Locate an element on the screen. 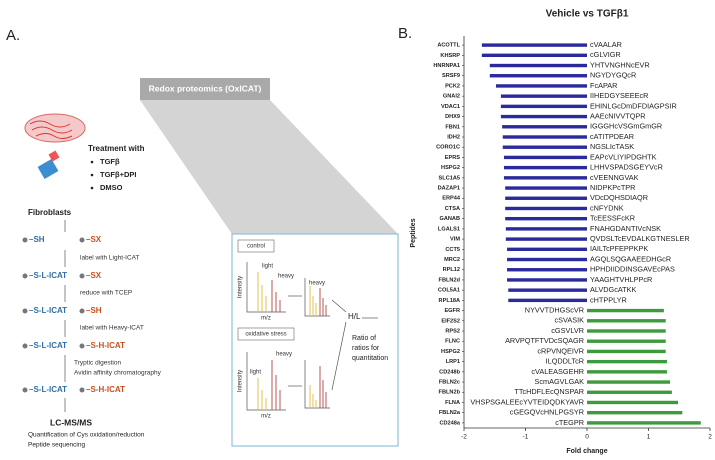 The height and width of the screenshot is (460, 715). step: reduce with TCEP is located at coordinates (106, 293).